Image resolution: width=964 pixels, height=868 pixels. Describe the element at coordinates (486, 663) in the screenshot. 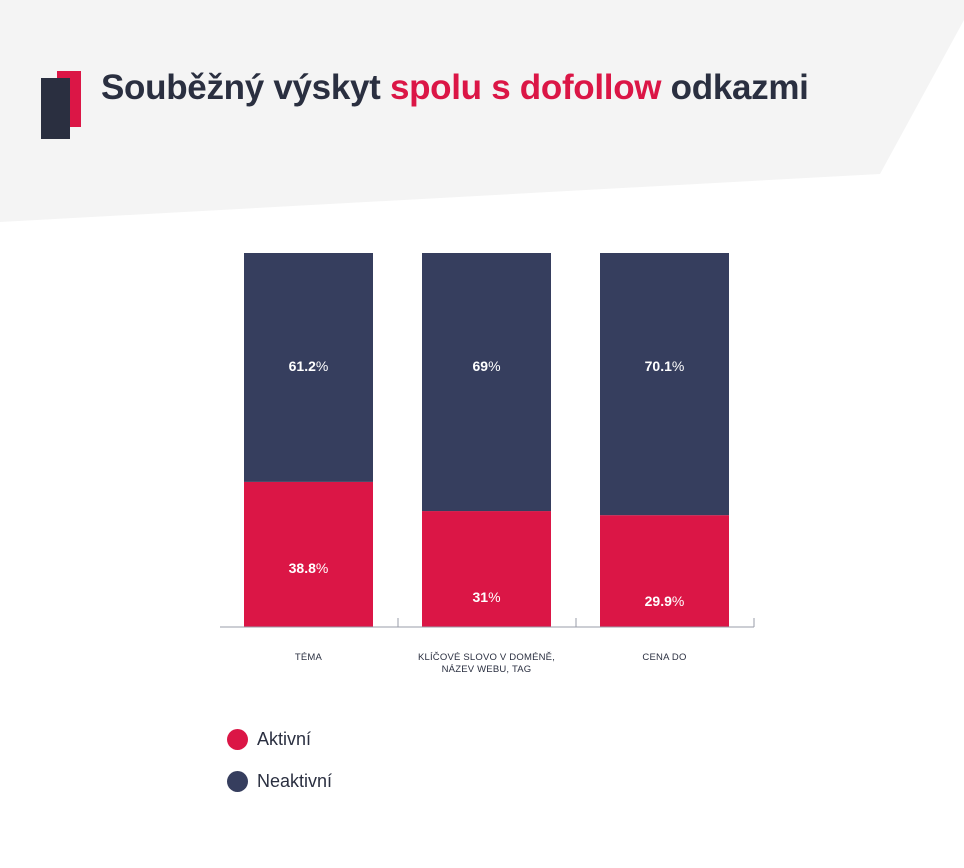

I see `x-tick-label: KLÍČOVÉ SLOVO V DOMÉNĚ, NÁZEV WEBU, TAG` at that location.